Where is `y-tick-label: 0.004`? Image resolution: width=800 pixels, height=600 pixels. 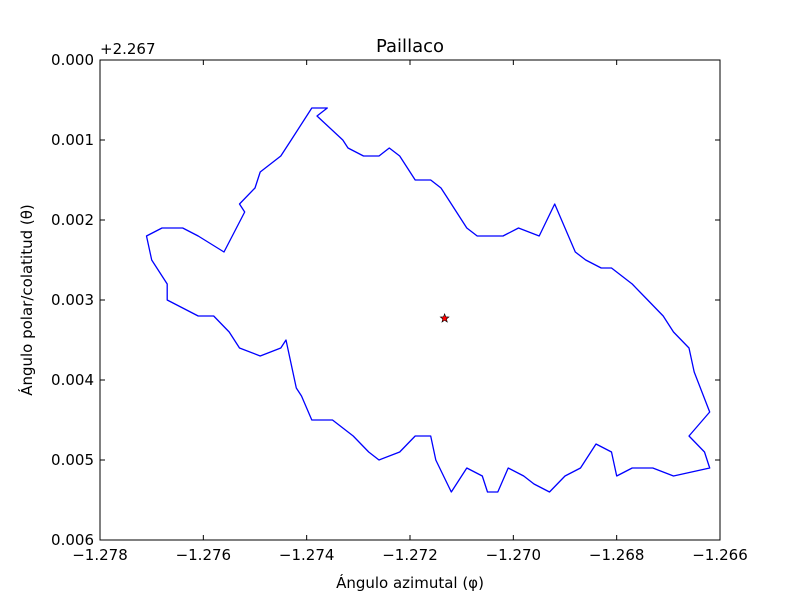 y-tick-label: 0.004 is located at coordinates (72, 380).